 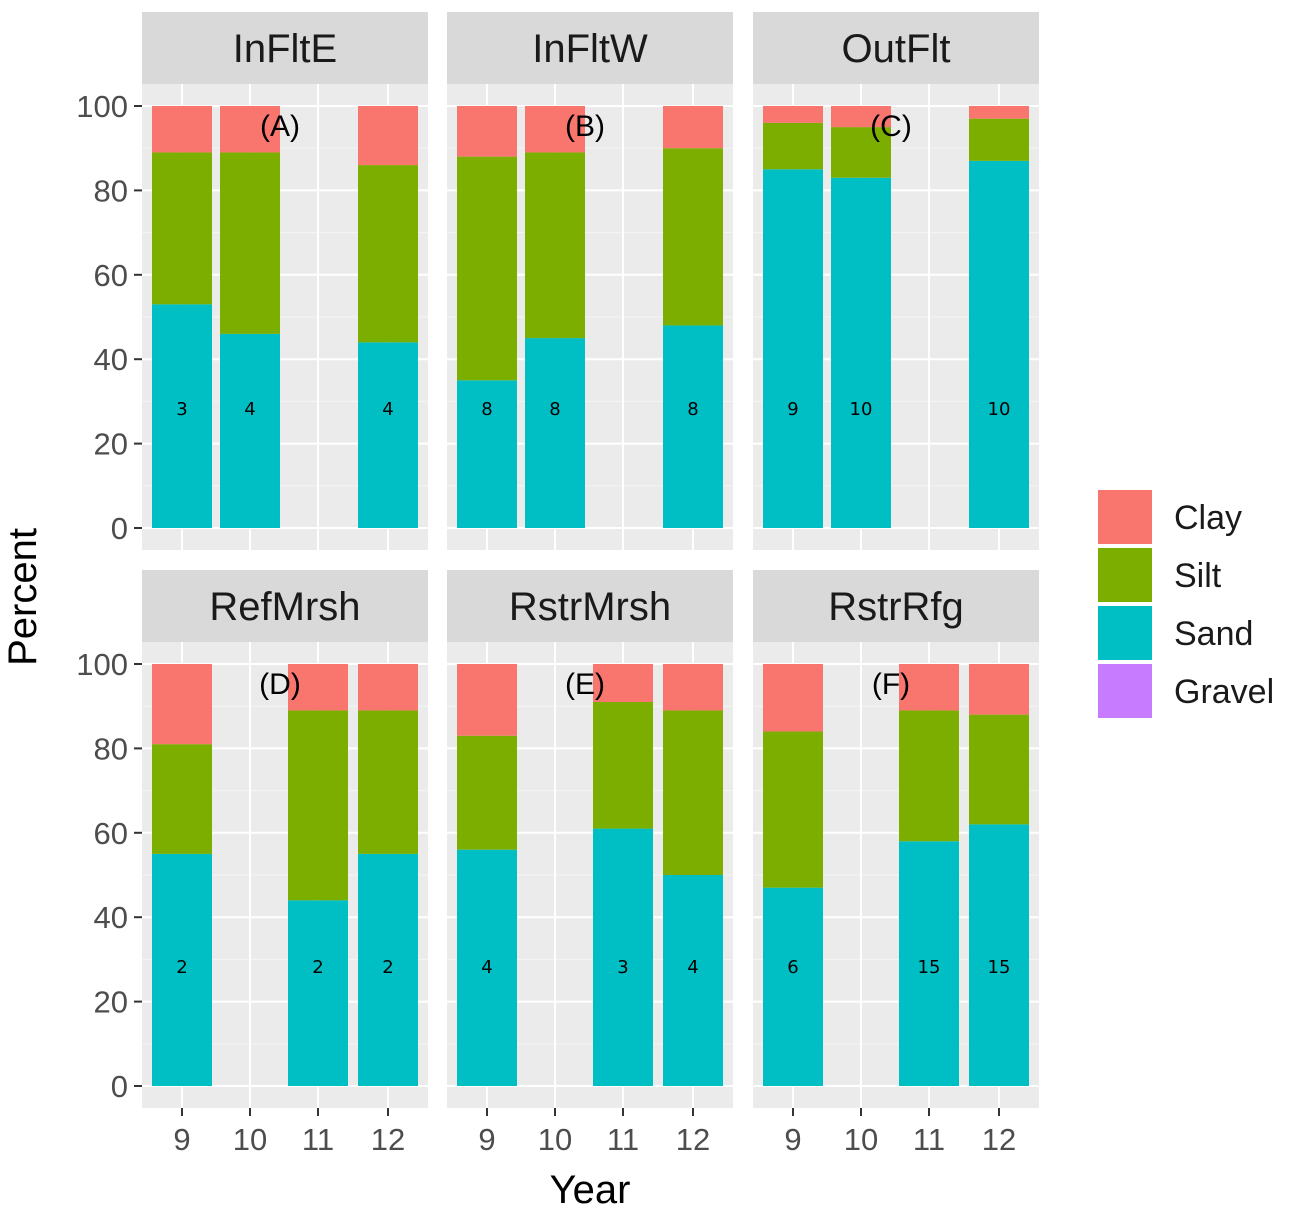 What do you see at coordinates (896, 49) in the screenshot?
I see `strip-title: OutFlt` at bounding box center [896, 49].